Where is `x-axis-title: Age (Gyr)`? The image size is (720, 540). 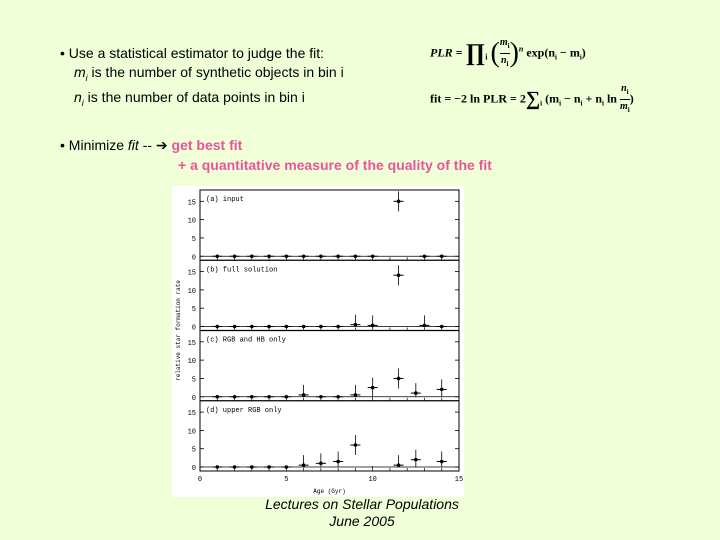
x-axis-title: Age (Gyr) is located at coordinates (329, 491).